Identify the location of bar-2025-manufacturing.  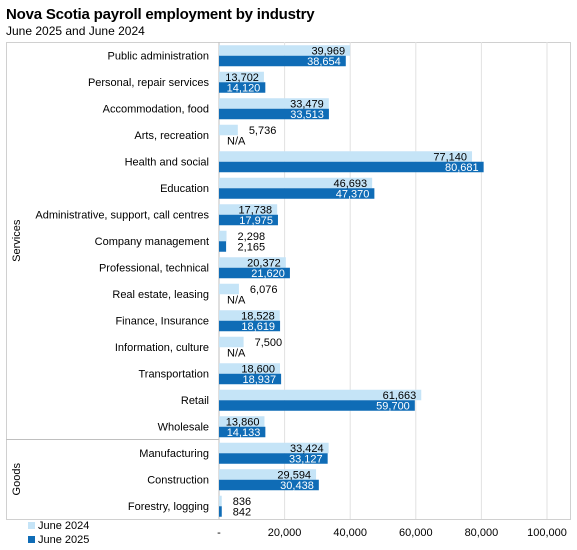
(273, 458).